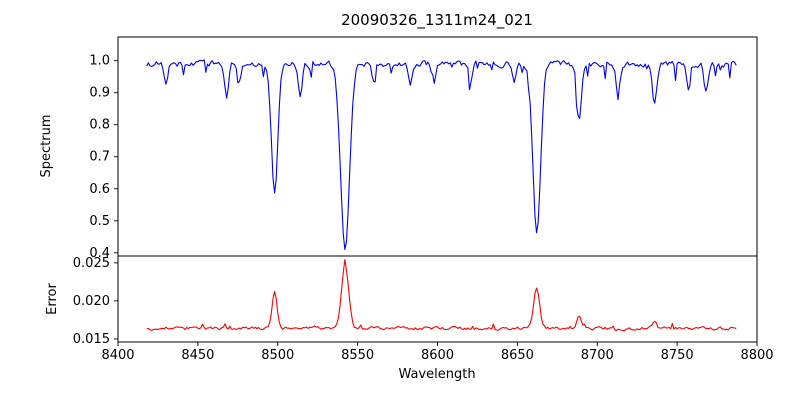  Describe the element at coordinates (99, 157) in the screenshot. I see `y-tick-label: 0.7` at that location.